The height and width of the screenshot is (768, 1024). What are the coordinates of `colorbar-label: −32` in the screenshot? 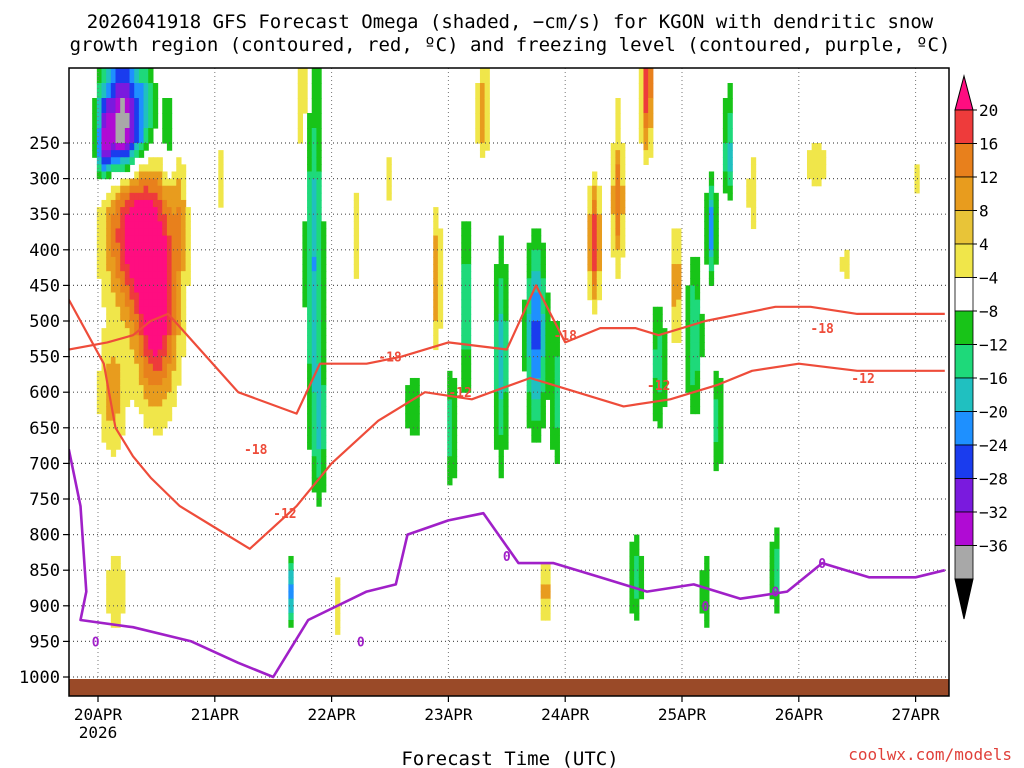 It's located at (993, 512).